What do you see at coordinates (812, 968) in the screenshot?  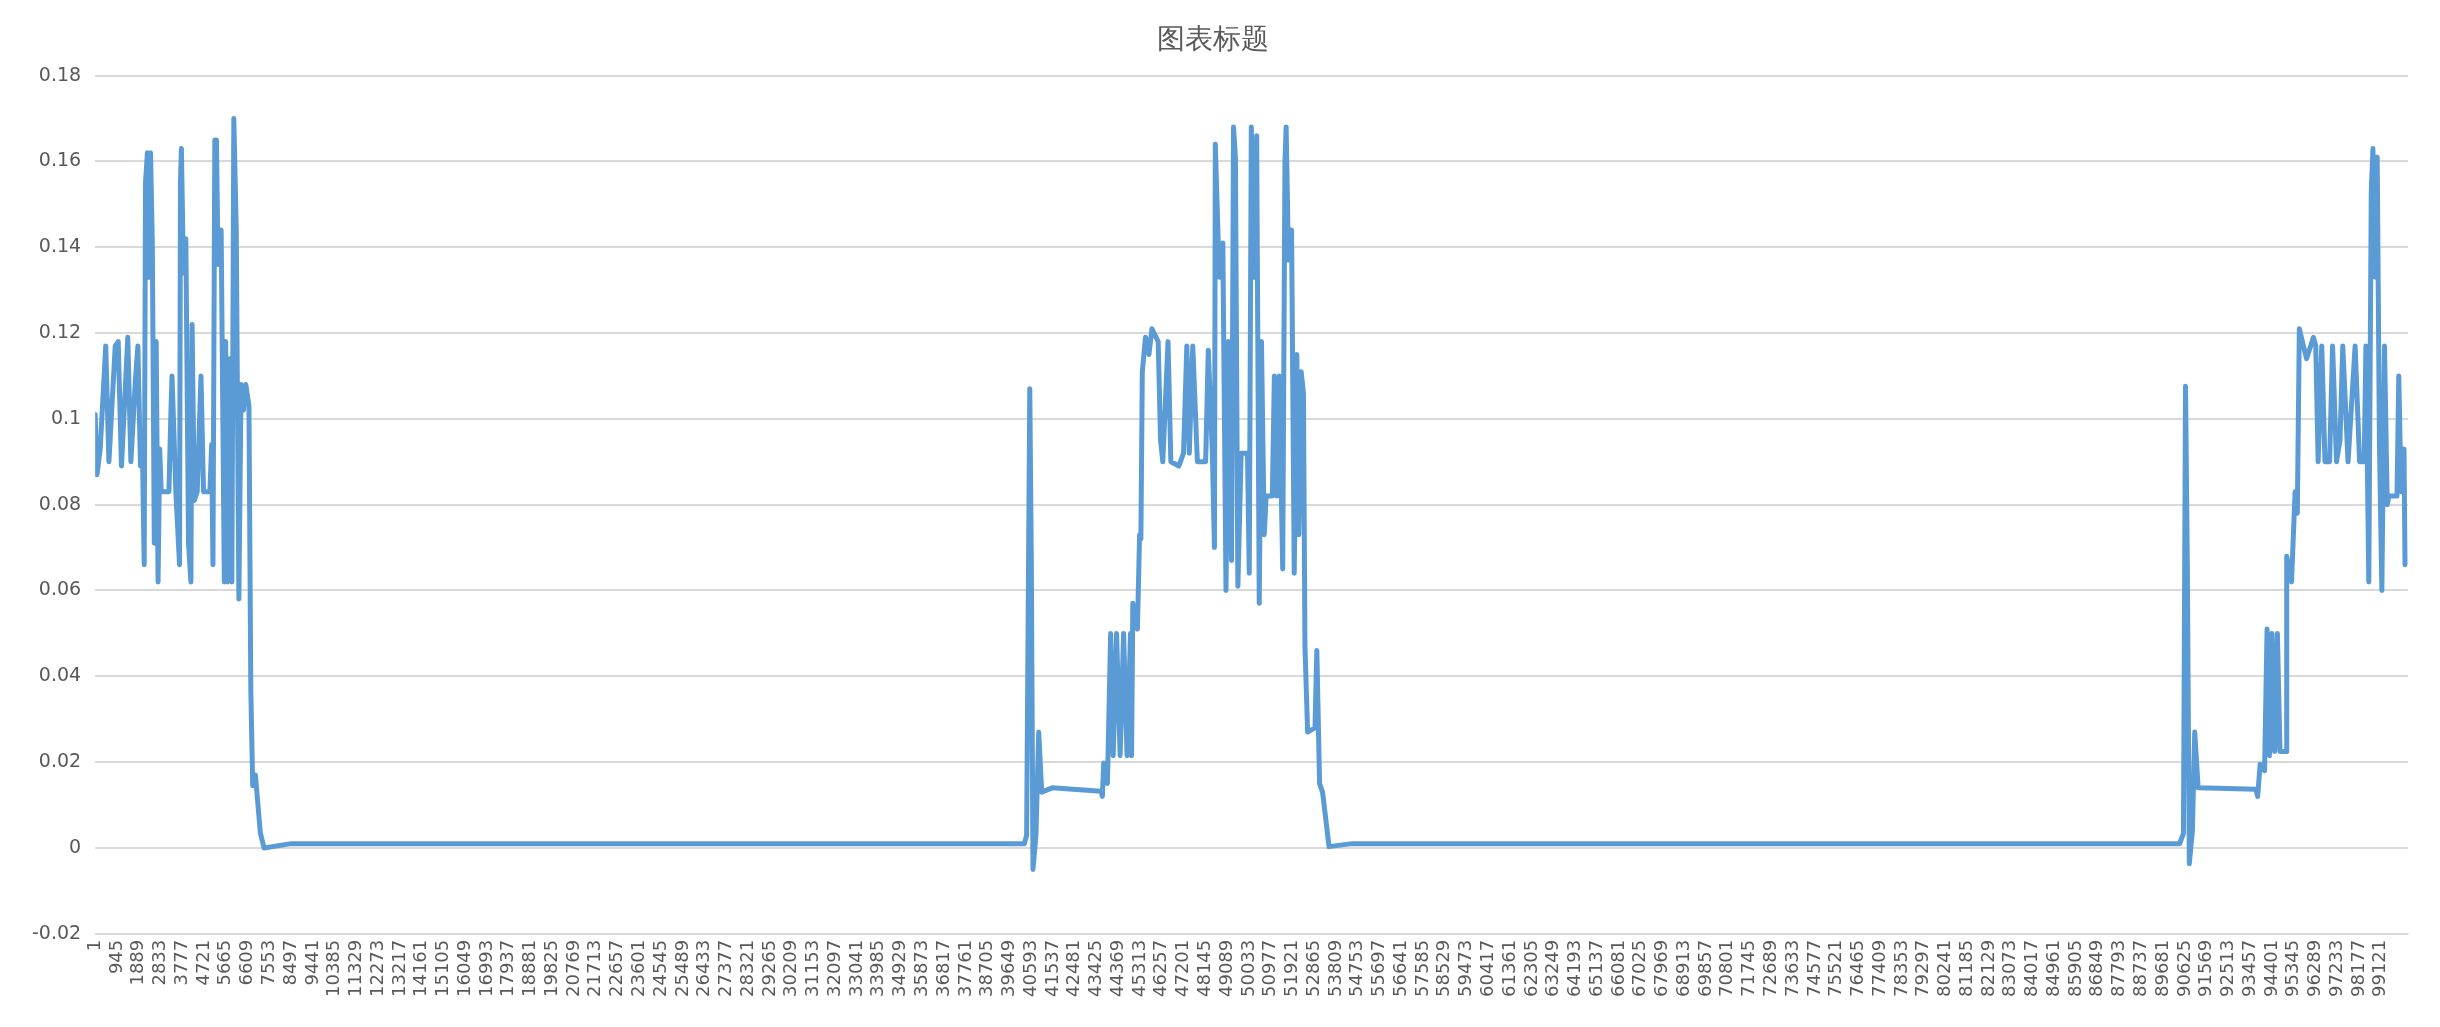 I see `x-tick-label: 31153` at bounding box center [812, 968].